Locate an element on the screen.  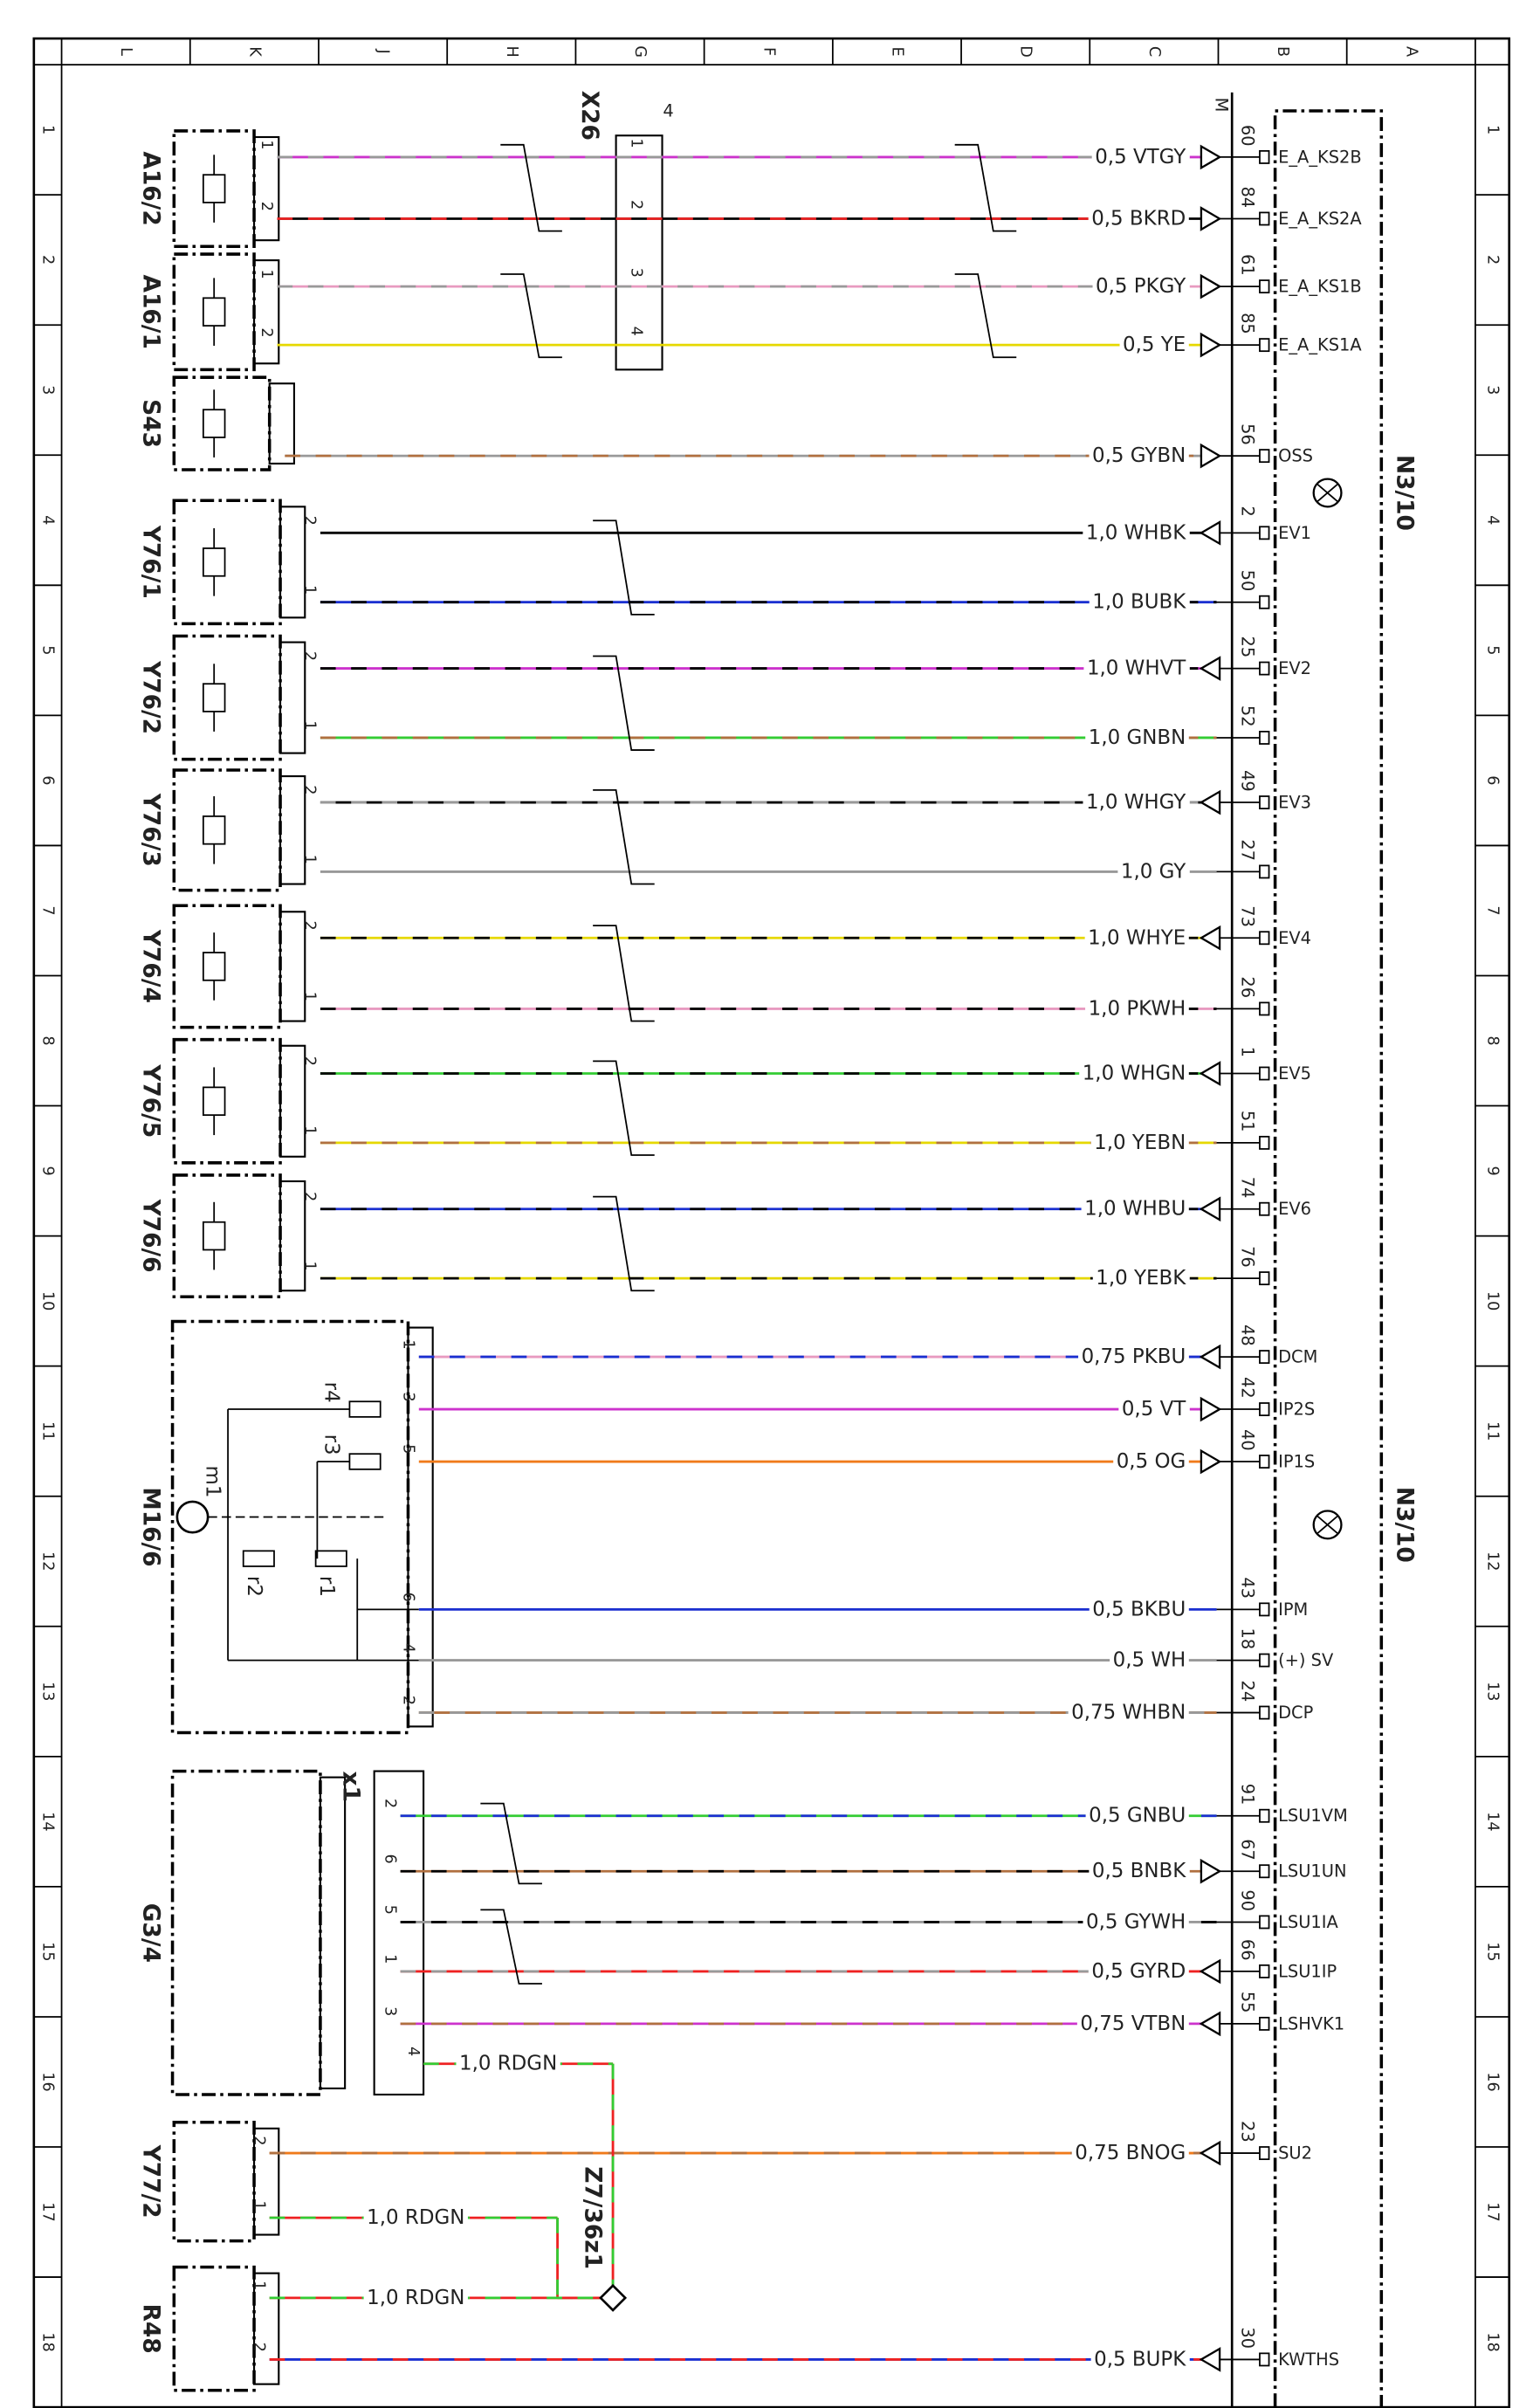
column-label: F is located at coordinates (769, 51).